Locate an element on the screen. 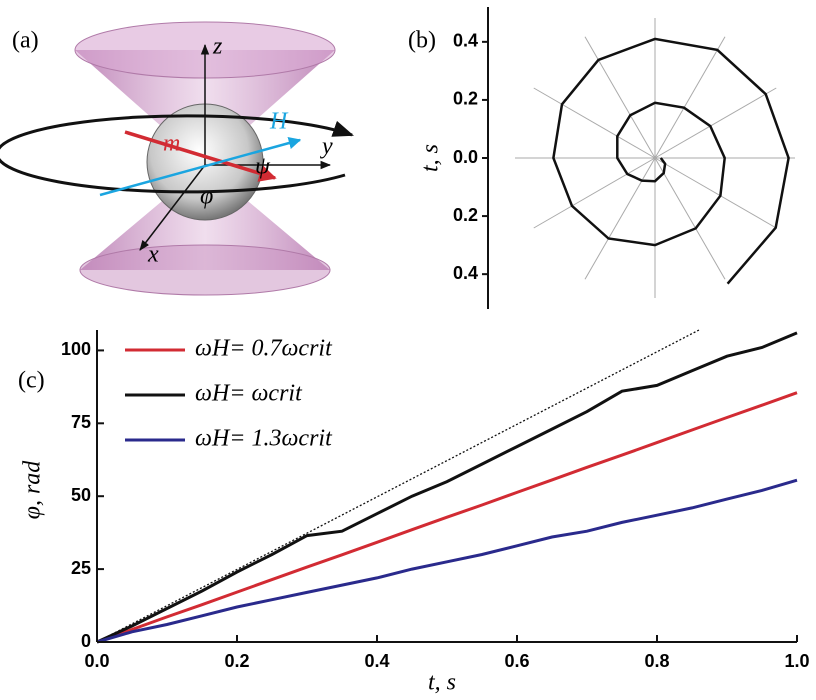 The image size is (816, 700). psi-label: ψ is located at coordinates (263, 167).